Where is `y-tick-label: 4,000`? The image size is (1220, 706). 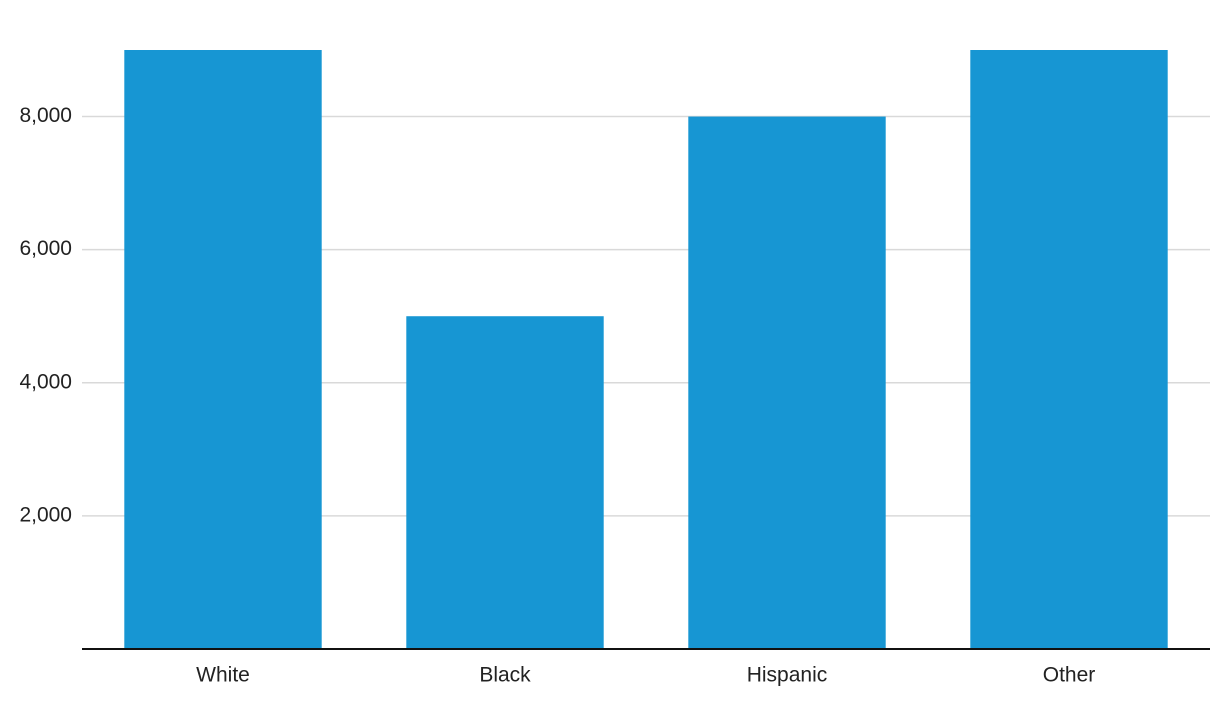 y-tick-label: 4,000 is located at coordinates (45, 381).